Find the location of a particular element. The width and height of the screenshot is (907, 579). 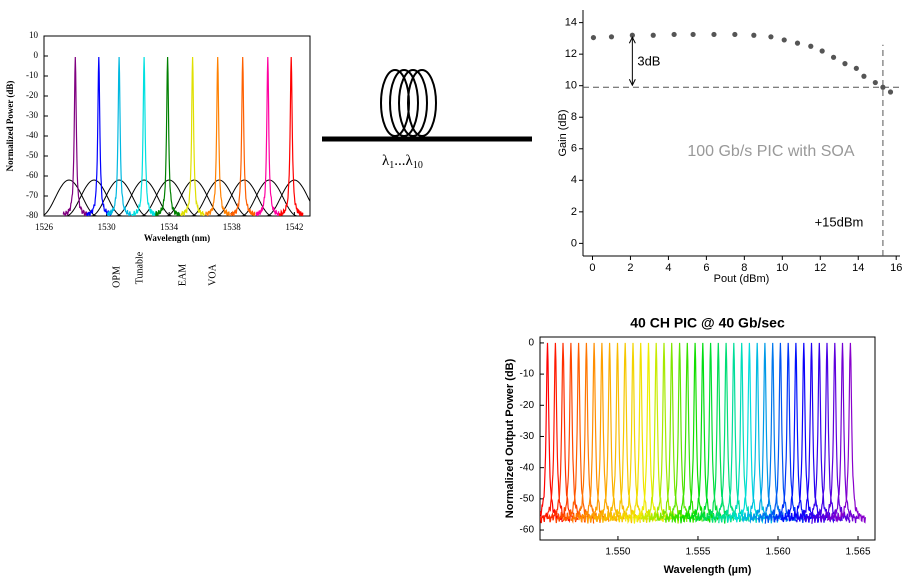

component-label: EAM is located at coordinates (182, 275).